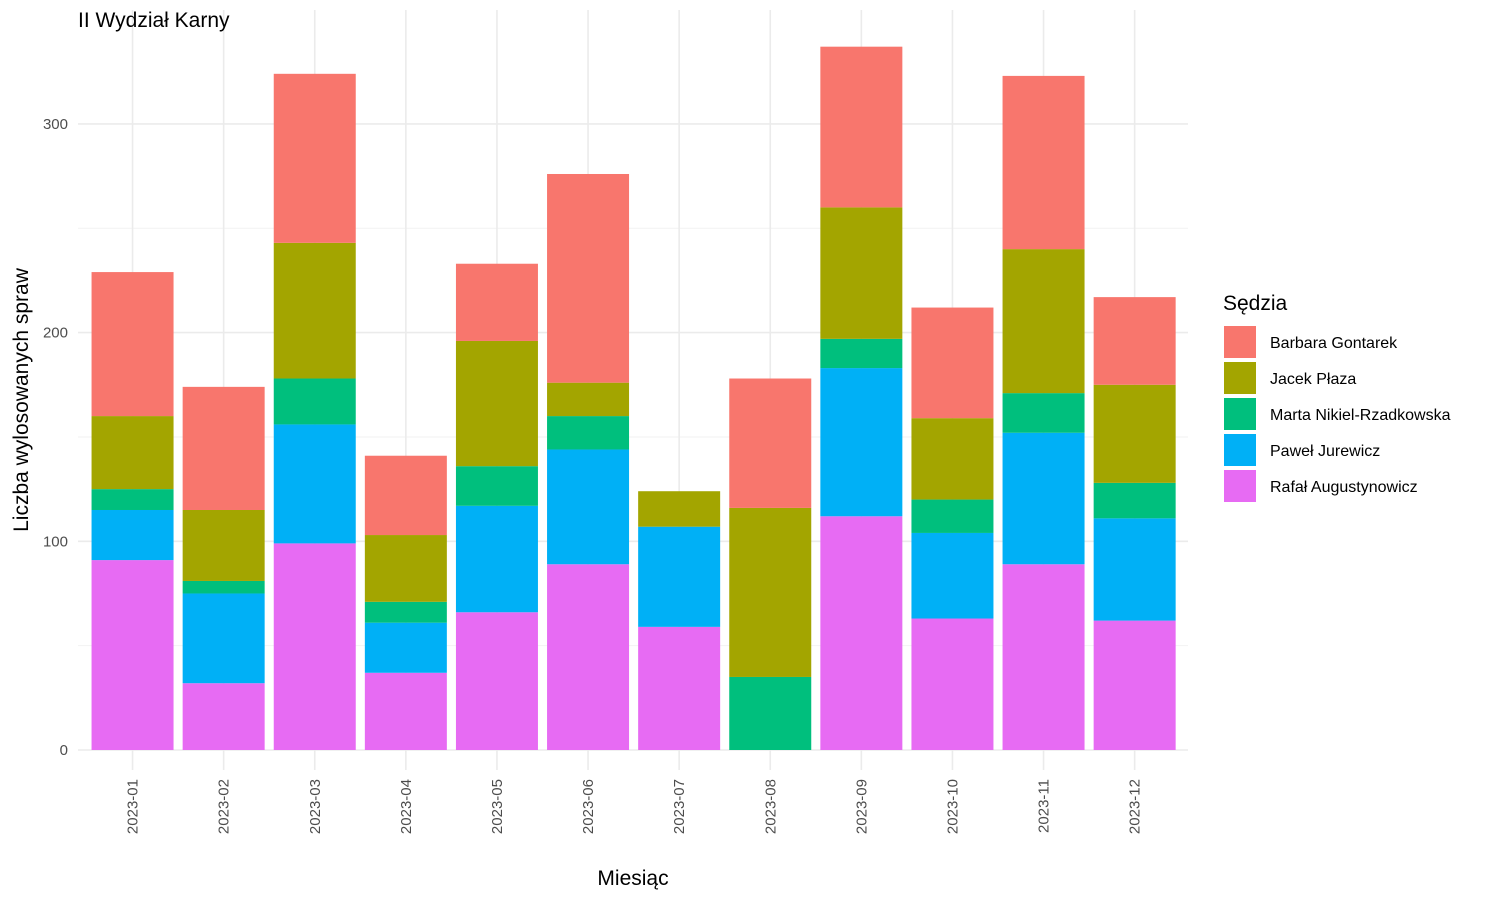 This screenshot has width=1500, height=905. What do you see at coordinates (133, 806) in the screenshot?
I see `x-tick-label: 2023-01` at bounding box center [133, 806].